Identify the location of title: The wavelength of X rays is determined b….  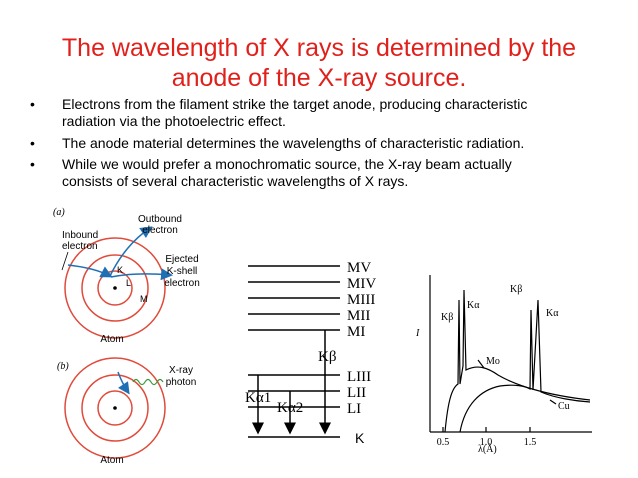
(319, 63).